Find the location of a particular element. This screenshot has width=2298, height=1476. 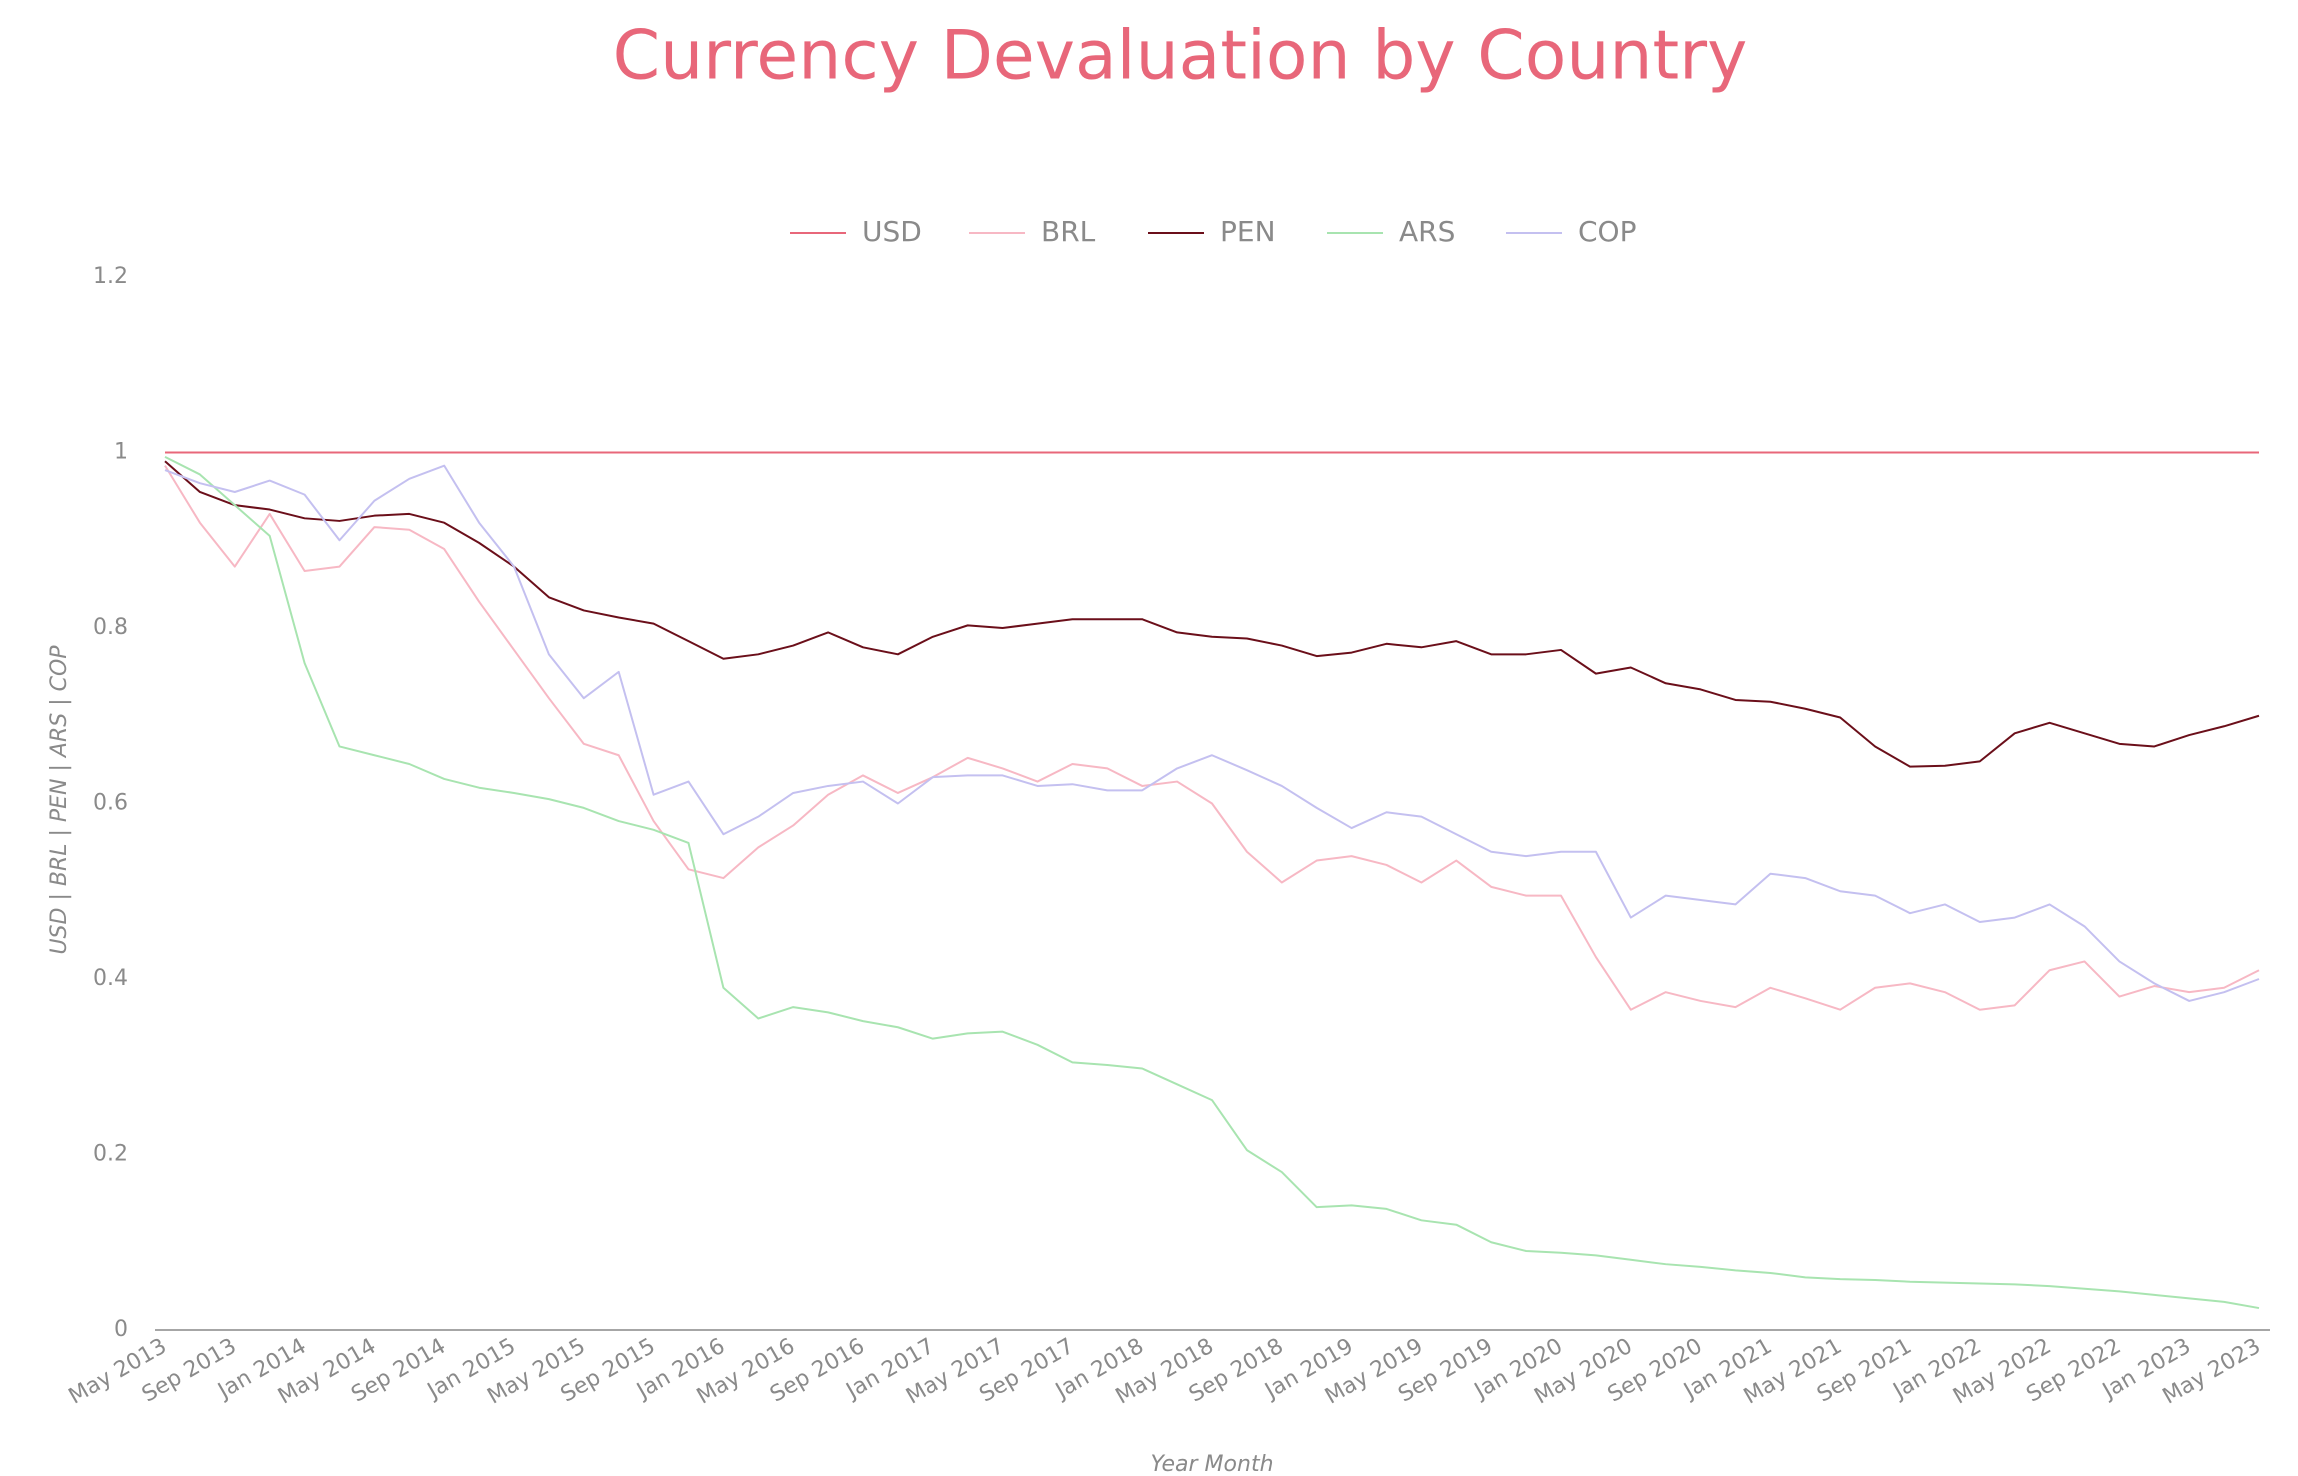

x-axis-title: Year Month is located at coordinates (1211, 1464).